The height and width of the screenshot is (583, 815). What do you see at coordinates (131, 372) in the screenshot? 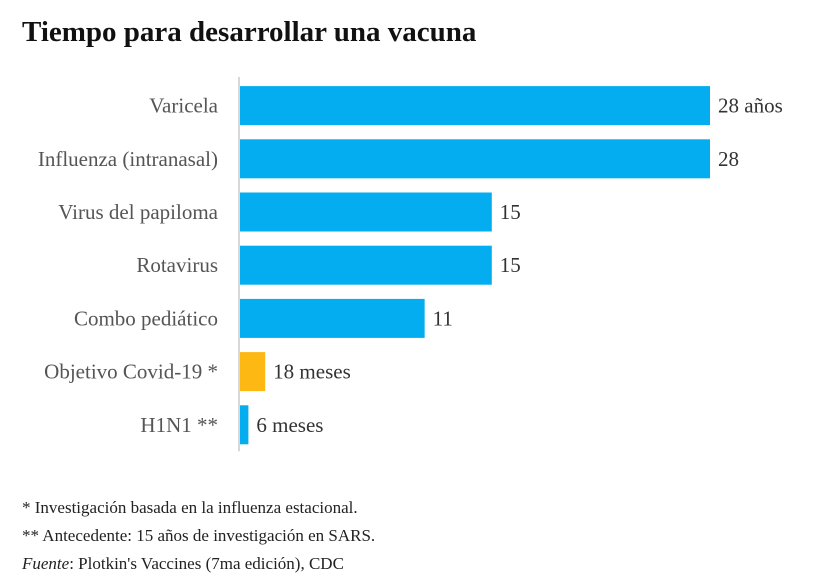
I see `category-label: Objetivo Covid-19 *` at bounding box center [131, 372].